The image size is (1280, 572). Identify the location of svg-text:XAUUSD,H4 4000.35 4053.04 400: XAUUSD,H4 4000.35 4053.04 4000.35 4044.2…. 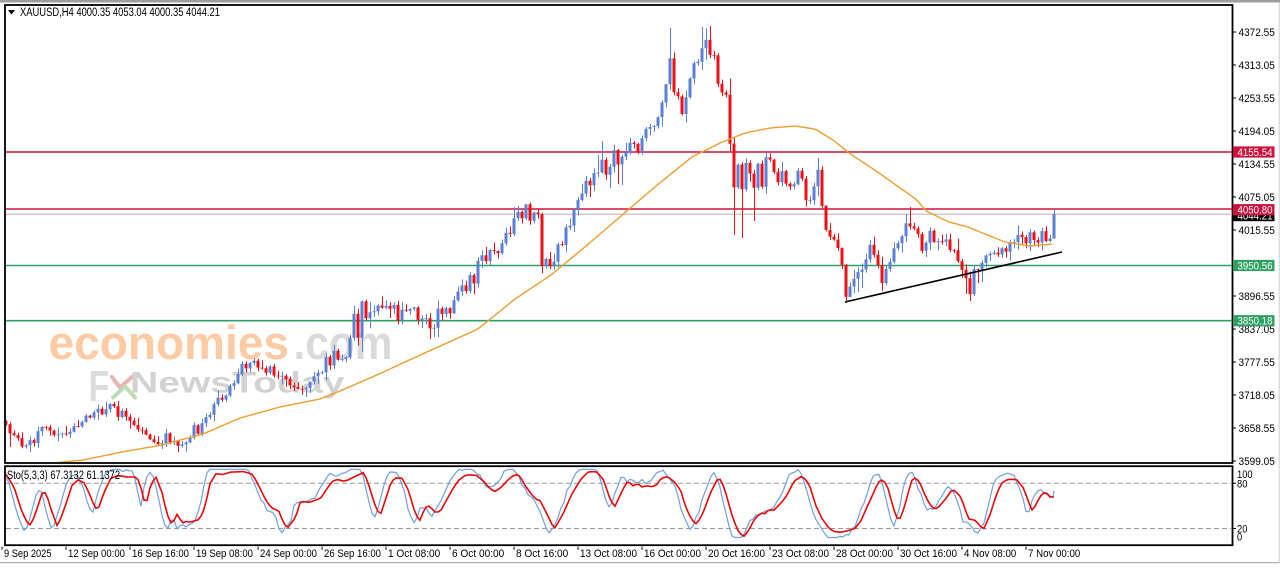
(120, 13).